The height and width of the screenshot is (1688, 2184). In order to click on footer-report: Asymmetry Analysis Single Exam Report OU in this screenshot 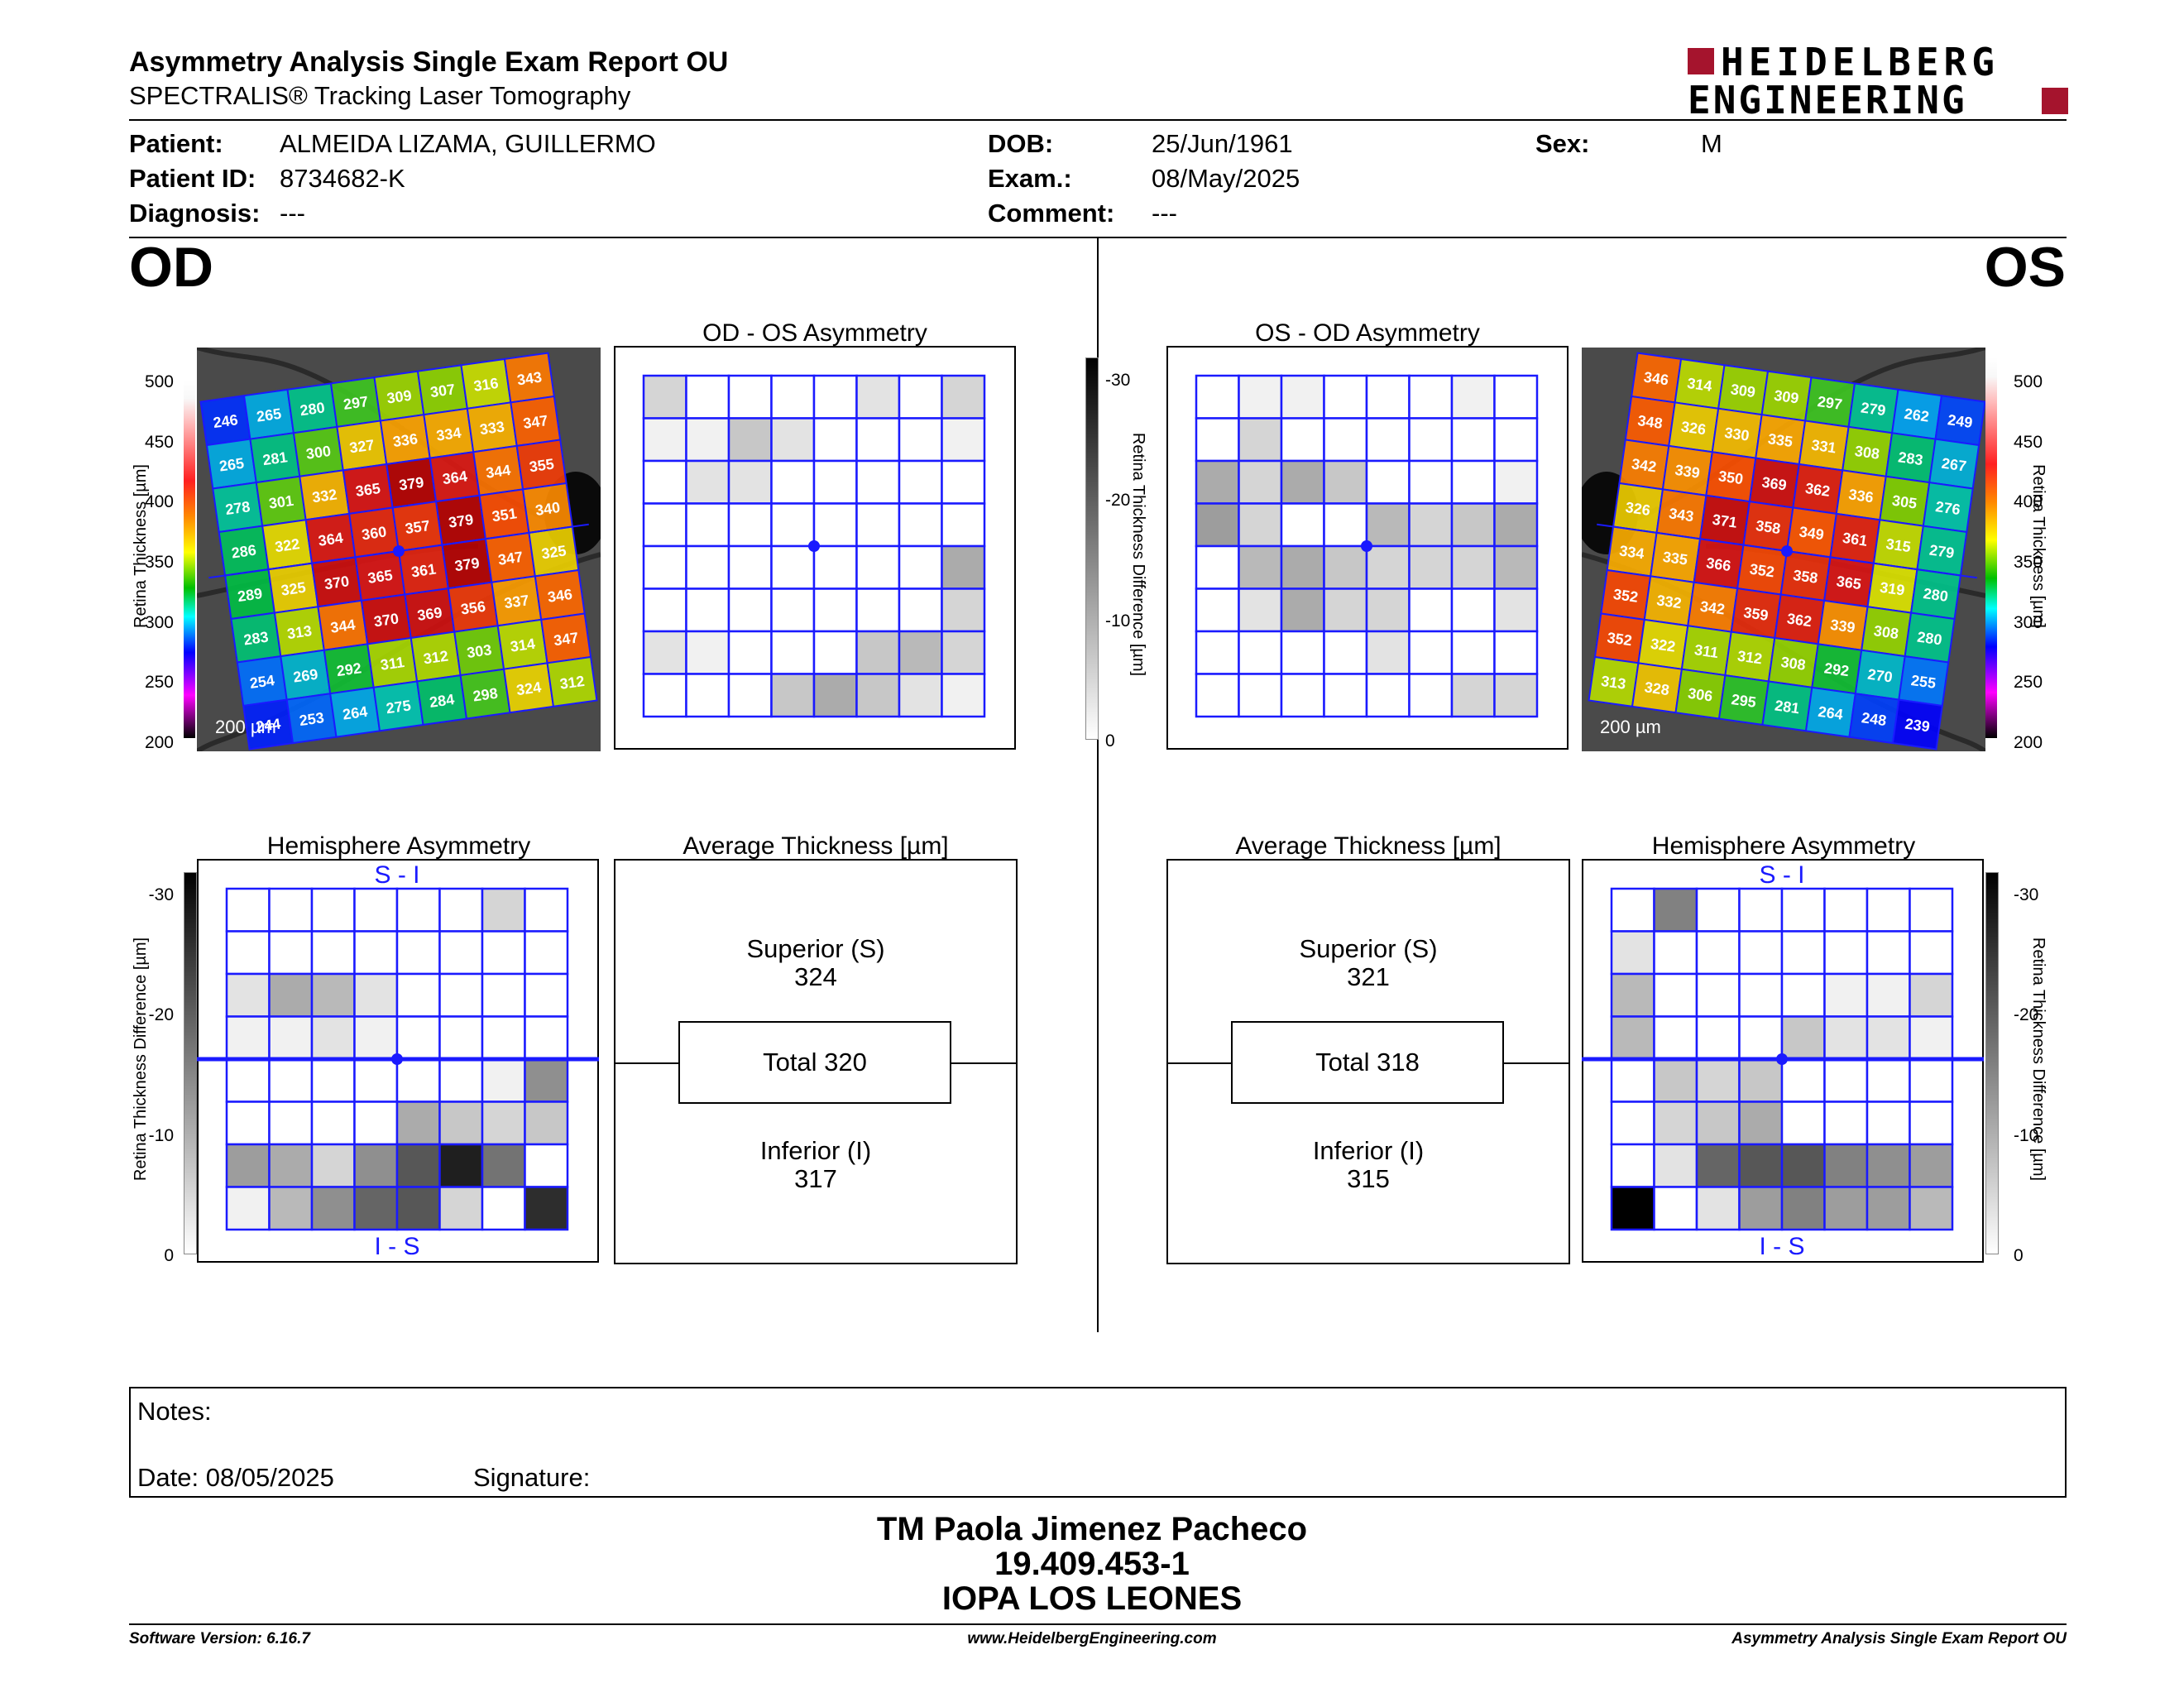, I will do `click(1899, 1638)`.